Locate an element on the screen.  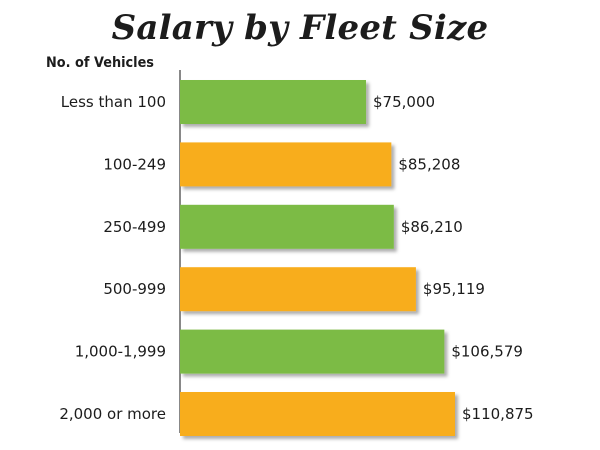
category-axis-heading: No. of Vehicles is located at coordinates (100, 63).